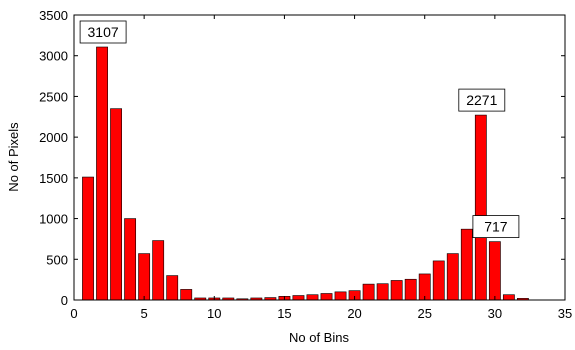 The image size is (575, 350). Describe the element at coordinates (354, 313) in the screenshot. I see `x-tick-label: 20` at that location.